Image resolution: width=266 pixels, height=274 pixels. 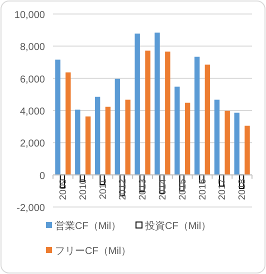 I want to click on x-tick-label: 2016, so click(x=202, y=189).